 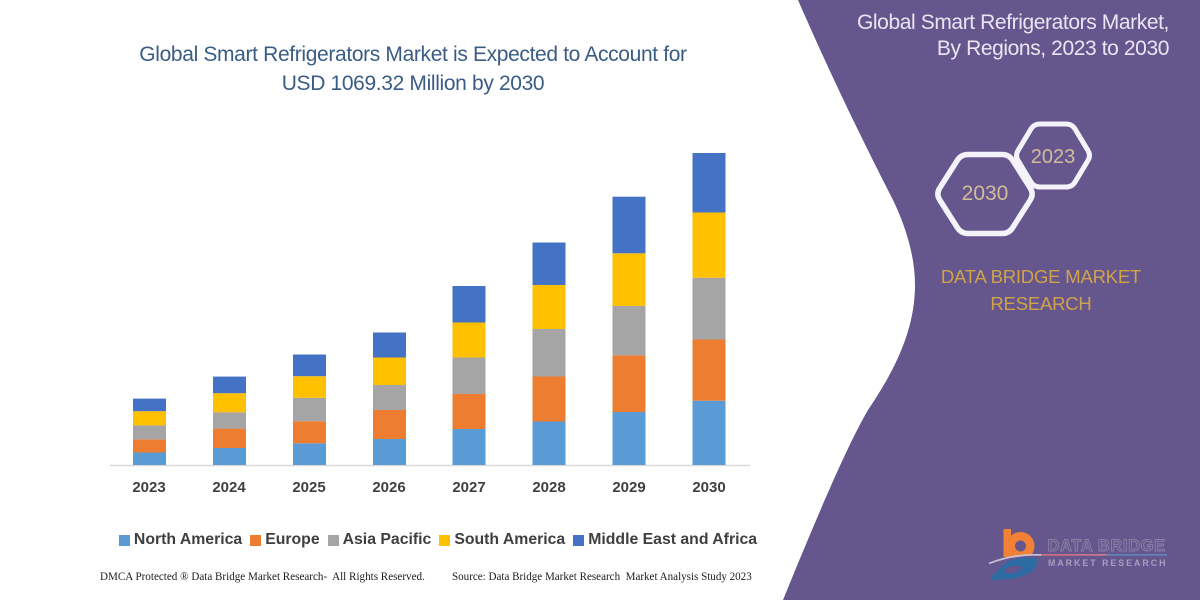 What do you see at coordinates (1107, 563) in the screenshot?
I see `svg-text: MARKET RESEARCH` at bounding box center [1107, 563].